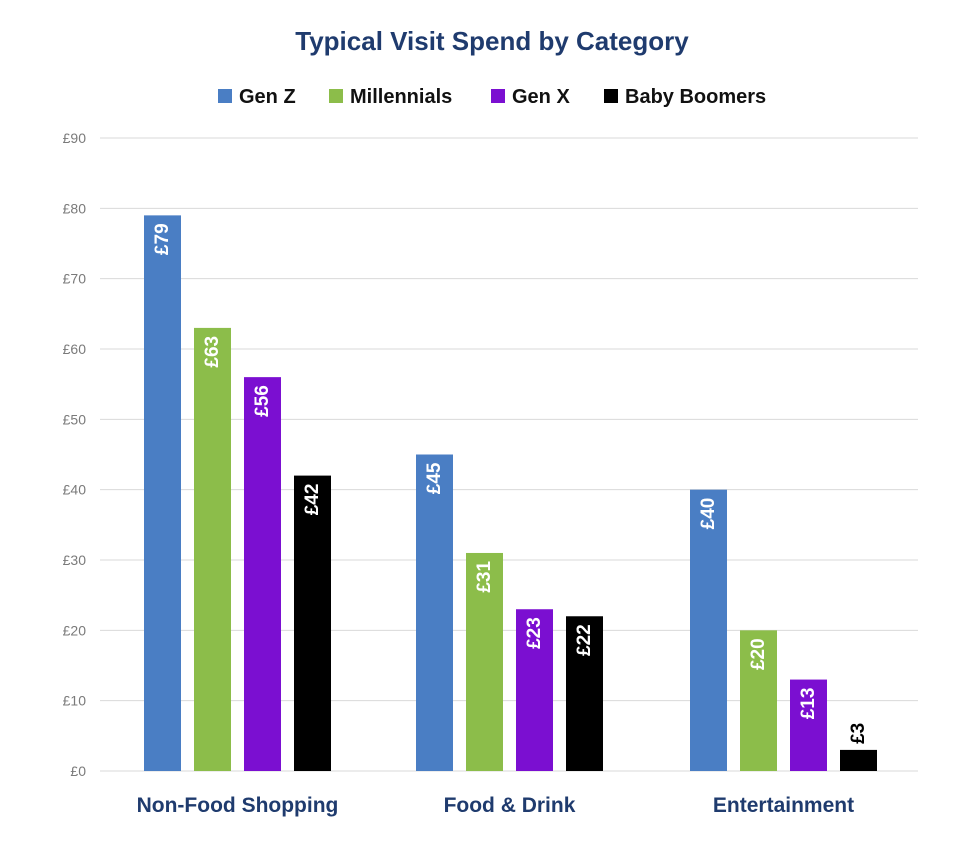 The image size is (980, 857). What do you see at coordinates (510, 805) in the screenshot?
I see `category-label-food-and-drink: Food & Drink` at bounding box center [510, 805].